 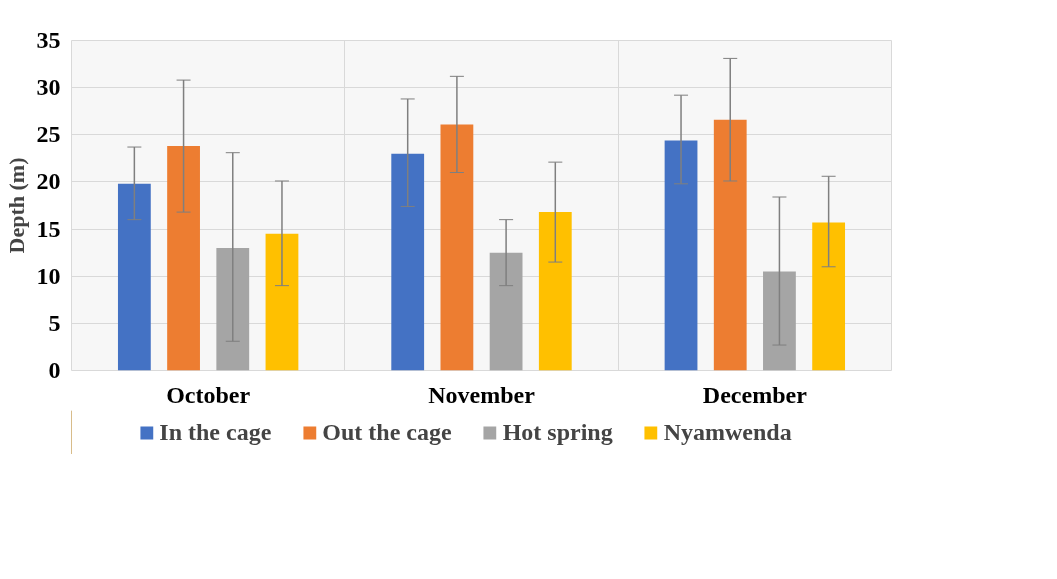 I want to click on legend-label: Hot spring, so click(x=557, y=432).